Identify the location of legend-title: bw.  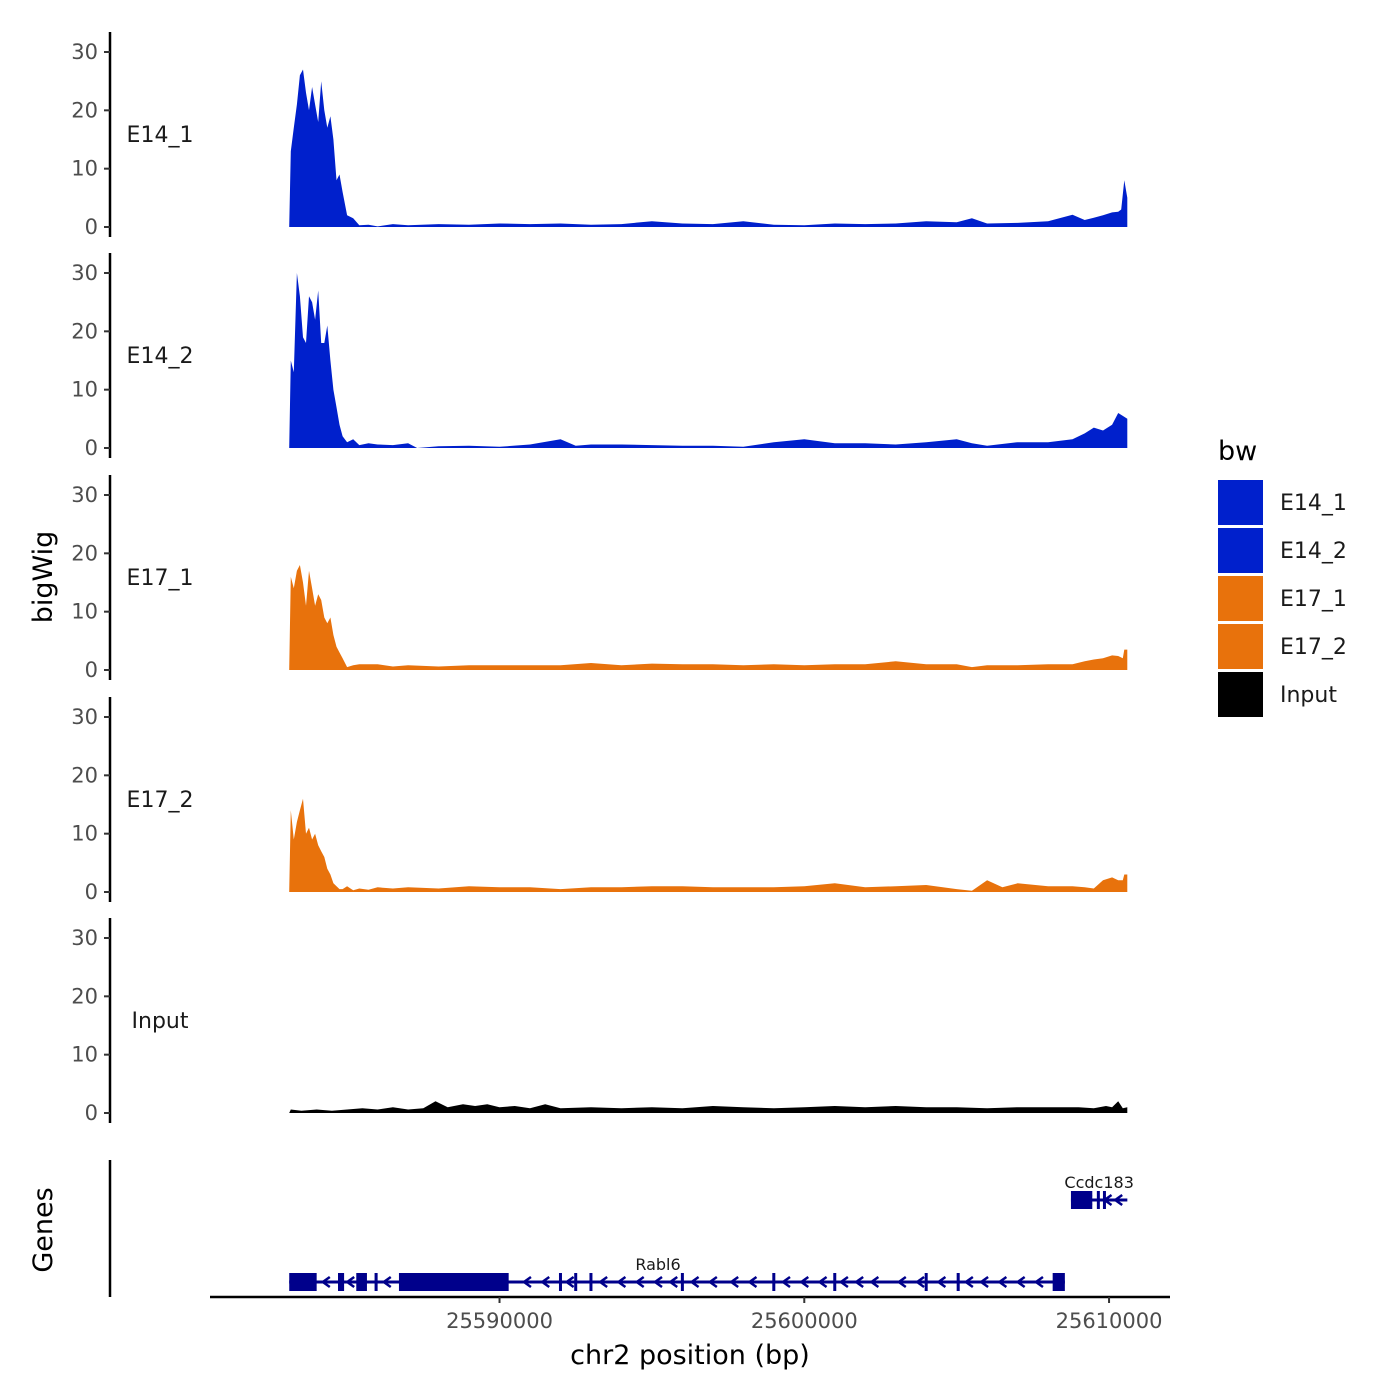
(1237, 451).